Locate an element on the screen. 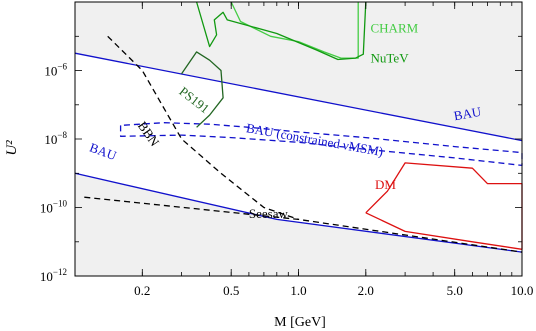 This screenshot has width=536, height=331. y-tick-label: 10⁻⁸ is located at coordinates (55, 138).